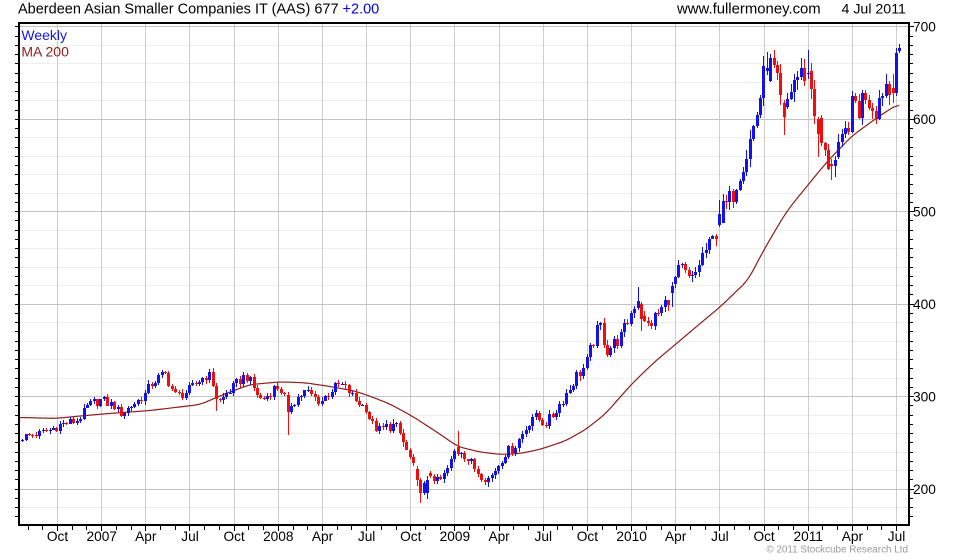 Image resolution: width=960 pixels, height=560 pixels. Describe the element at coordinates (924, 396) in the screenshot. I see `svg-text: 300` at that location.